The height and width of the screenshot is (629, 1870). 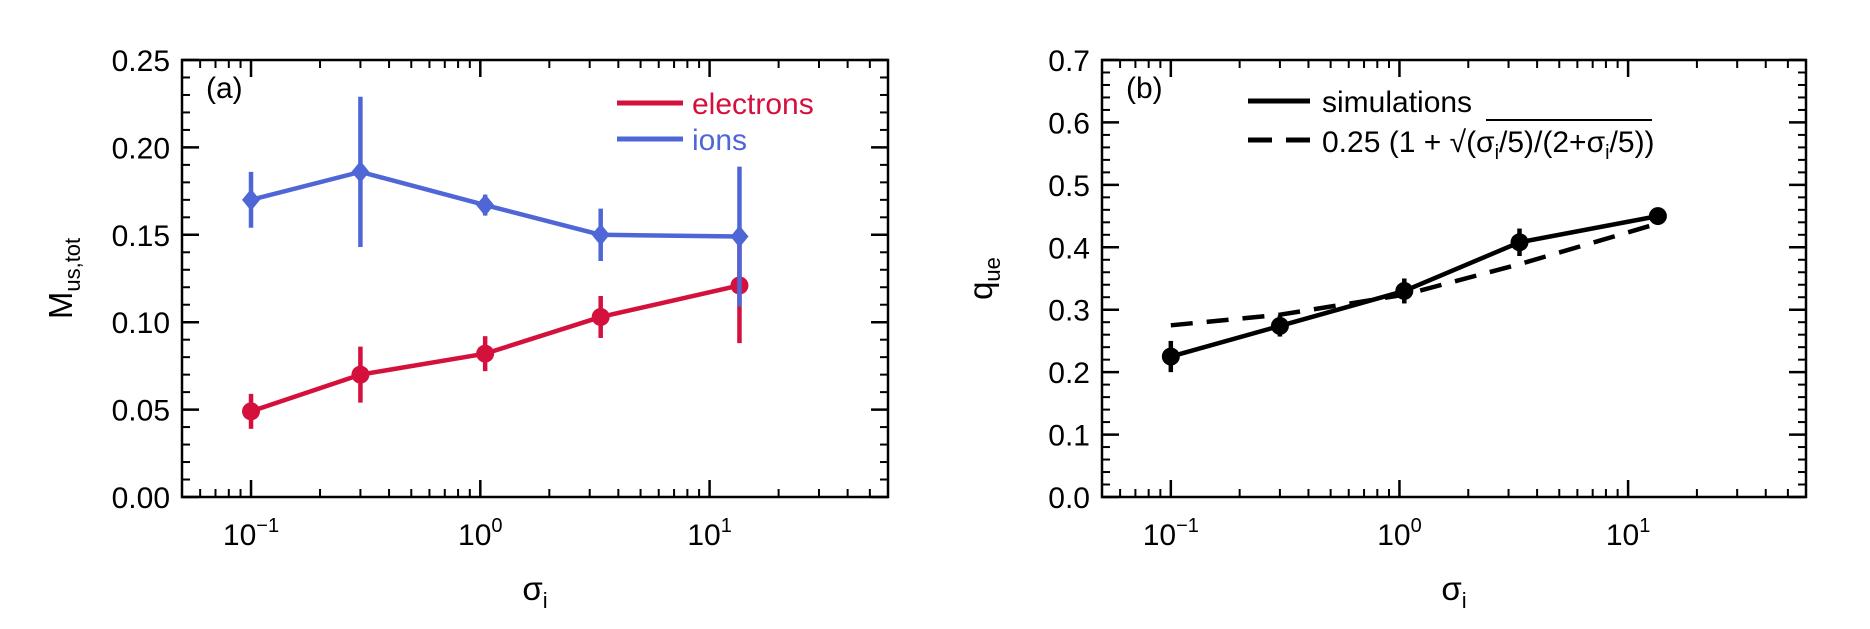 I want to click on y-tick-label: 0.1, so click(x=1069, y=436).